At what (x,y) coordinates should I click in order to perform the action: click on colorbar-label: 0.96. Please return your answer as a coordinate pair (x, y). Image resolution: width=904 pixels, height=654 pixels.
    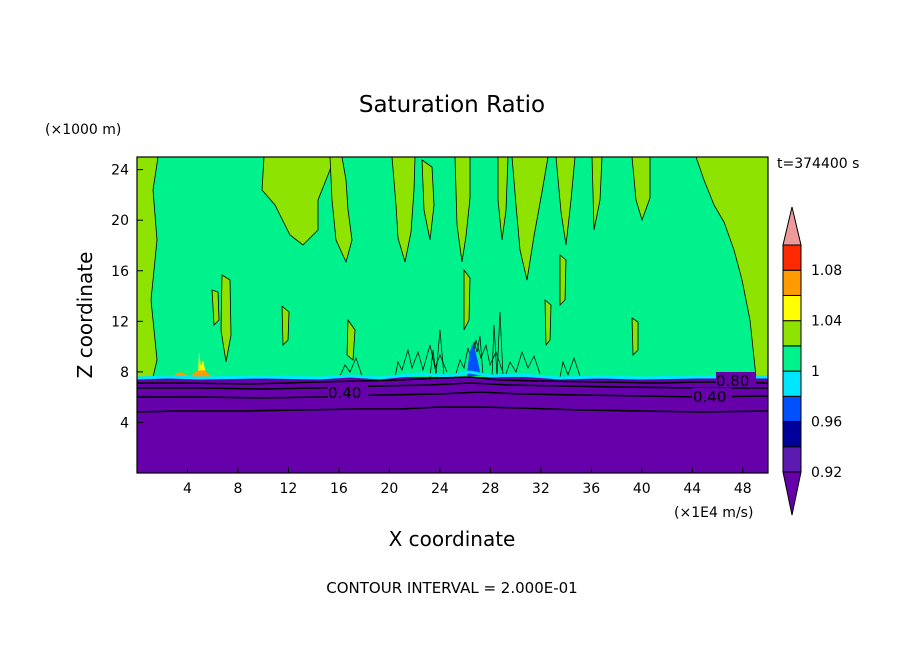
    Looking at the image, I should click on (826, 423).